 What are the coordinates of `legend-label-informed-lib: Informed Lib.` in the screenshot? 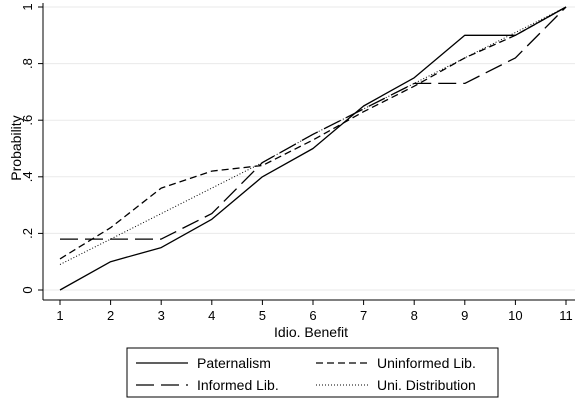 It's located at (238, 385).